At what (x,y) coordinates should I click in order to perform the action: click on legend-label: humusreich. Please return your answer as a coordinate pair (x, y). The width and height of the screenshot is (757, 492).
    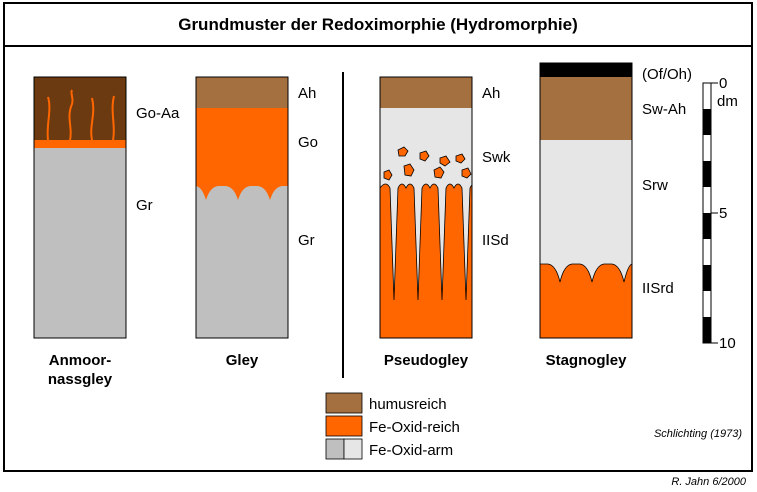
    Looking at the image, I should click on (408, 404).